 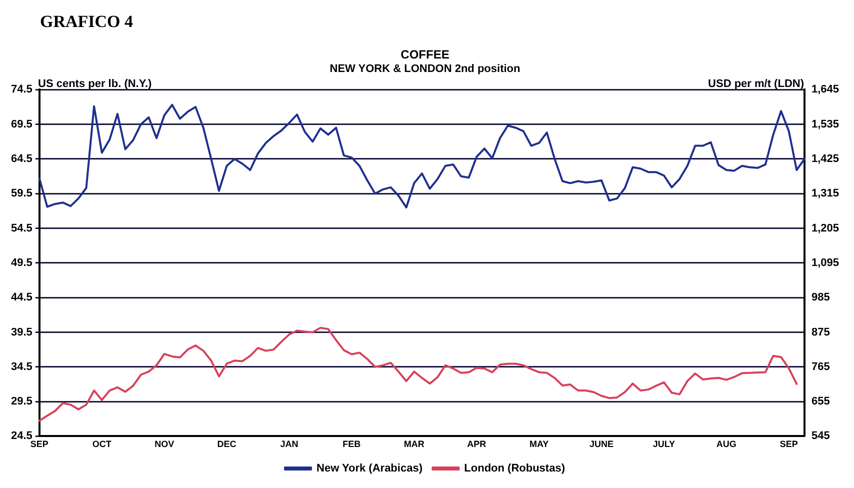 I want to click on y2-tick-label: 1,535, so click(x=825, y=124).